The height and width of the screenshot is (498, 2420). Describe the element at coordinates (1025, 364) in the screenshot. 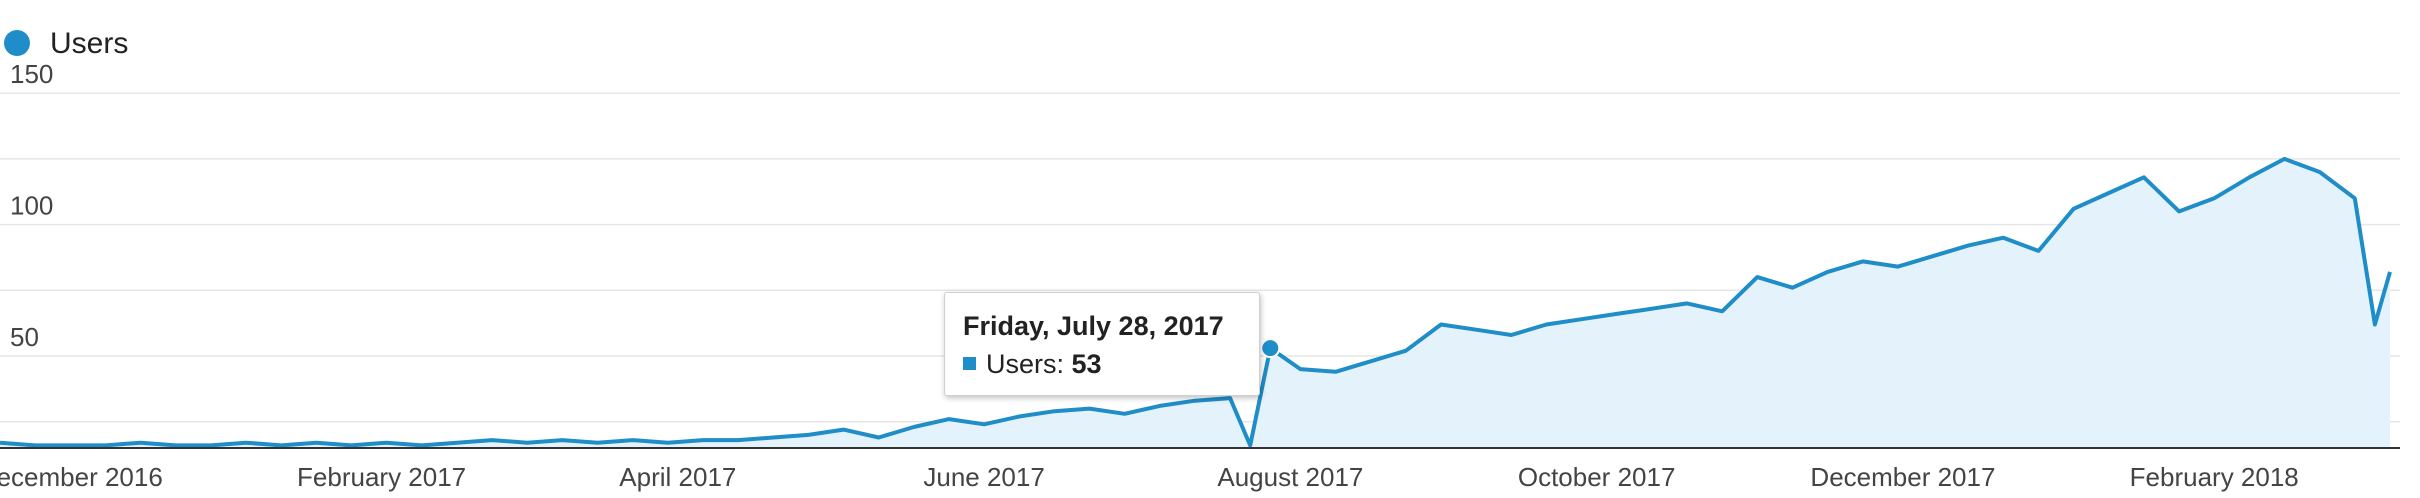

I see `tooltip-label: Users:` at that location.